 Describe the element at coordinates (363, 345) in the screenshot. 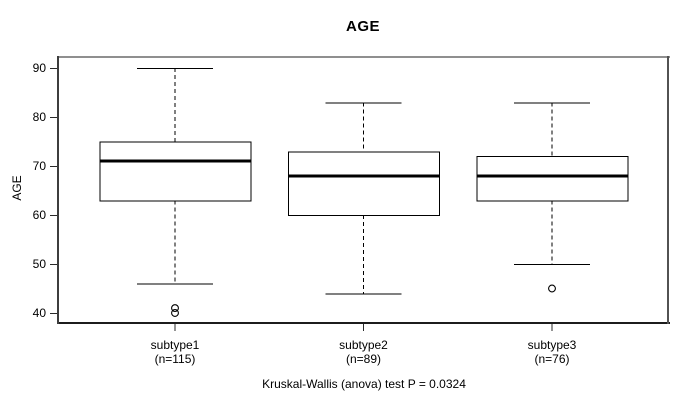

I see `x-category-label: subtype2` at that location.